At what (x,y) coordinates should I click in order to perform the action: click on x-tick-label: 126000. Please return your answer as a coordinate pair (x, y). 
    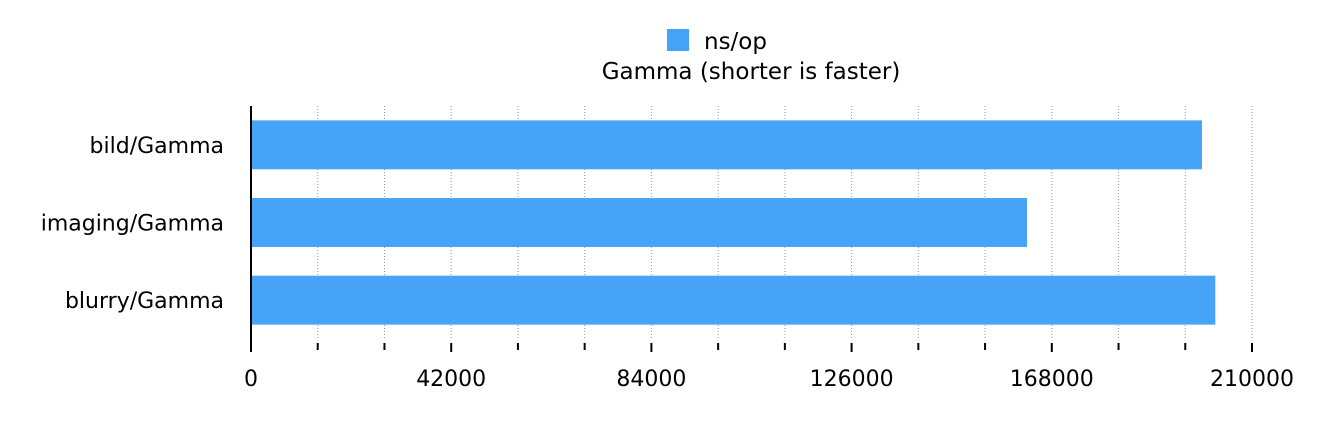
    Looking at the image, I should click on (852, 379).